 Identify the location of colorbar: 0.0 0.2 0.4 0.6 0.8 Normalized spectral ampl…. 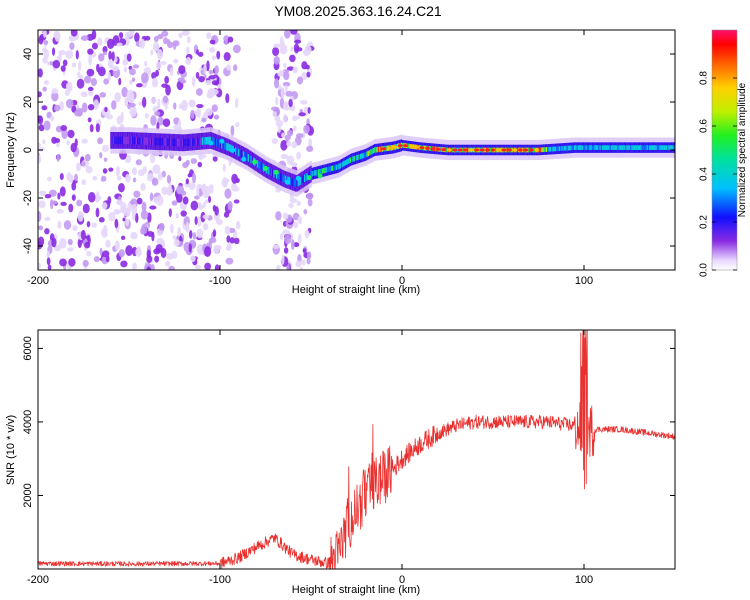
(723, 153).